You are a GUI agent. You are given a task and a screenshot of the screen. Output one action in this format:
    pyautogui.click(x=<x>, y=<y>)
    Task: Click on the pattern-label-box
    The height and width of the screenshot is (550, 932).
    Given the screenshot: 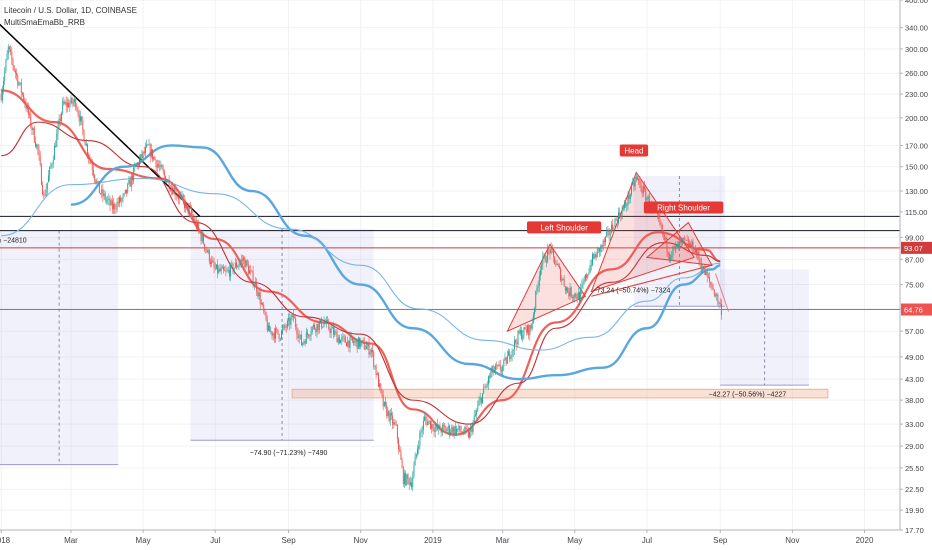 What is the action you would take?
    pyautogui.click(x=564, y=227)
    